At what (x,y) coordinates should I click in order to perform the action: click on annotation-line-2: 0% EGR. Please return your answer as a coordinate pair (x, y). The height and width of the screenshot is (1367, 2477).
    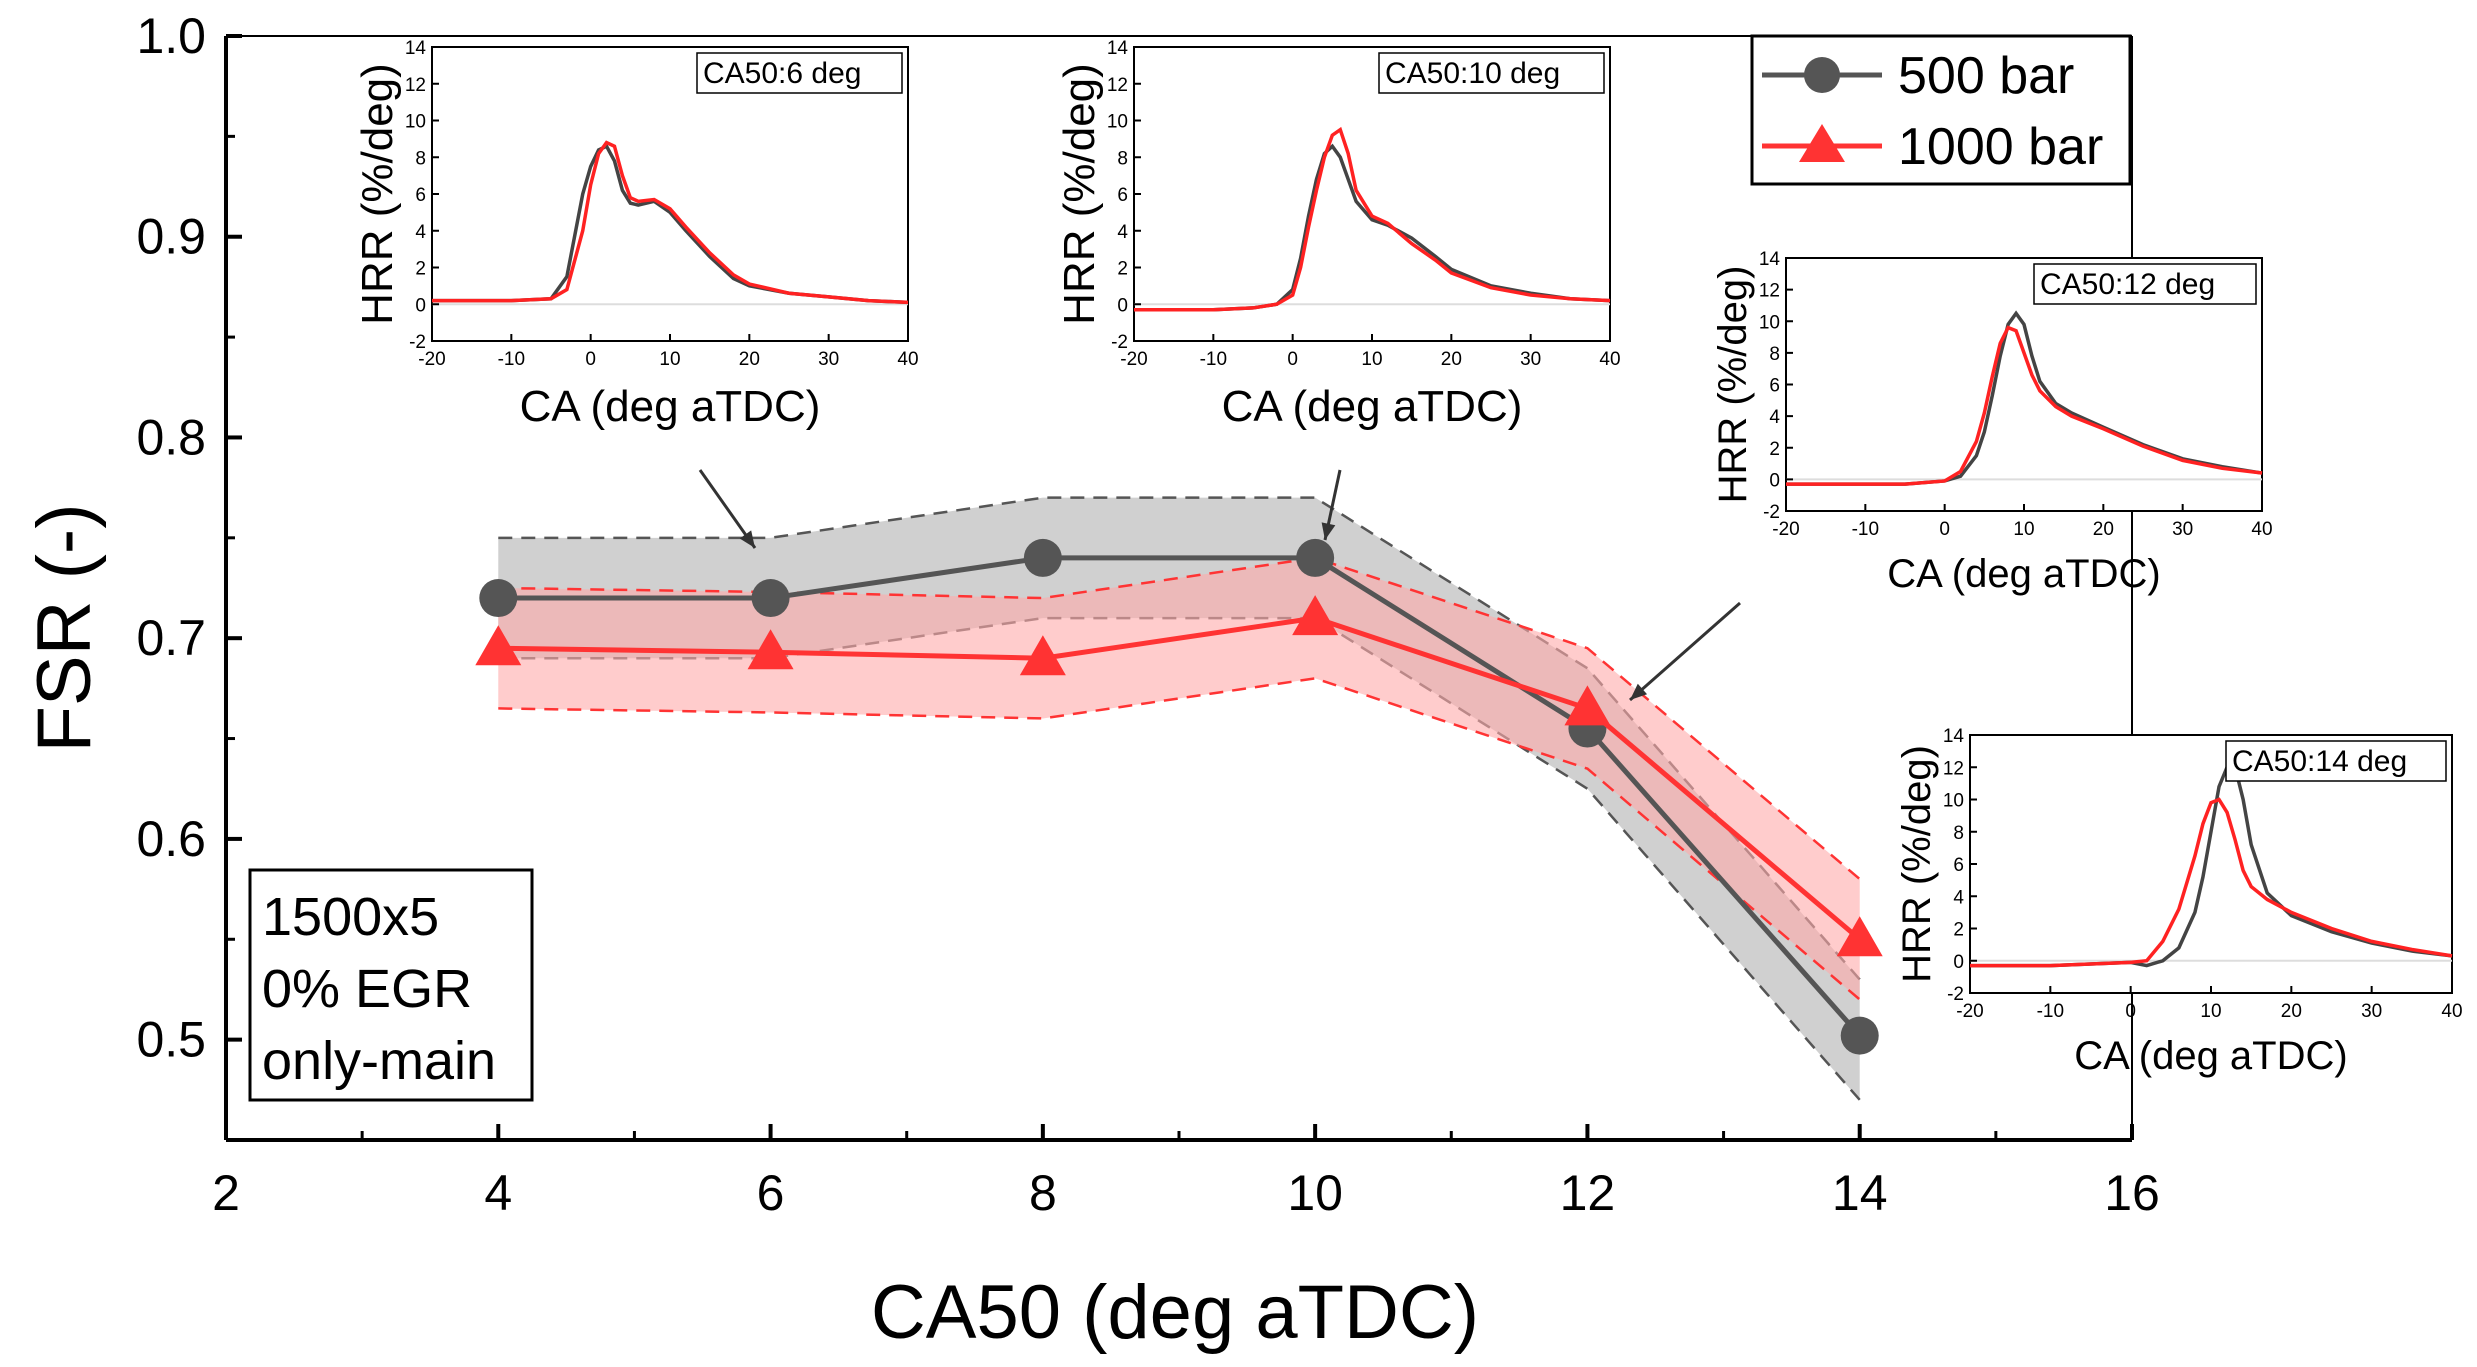
    Looking at the image, I should click on (367, 989).